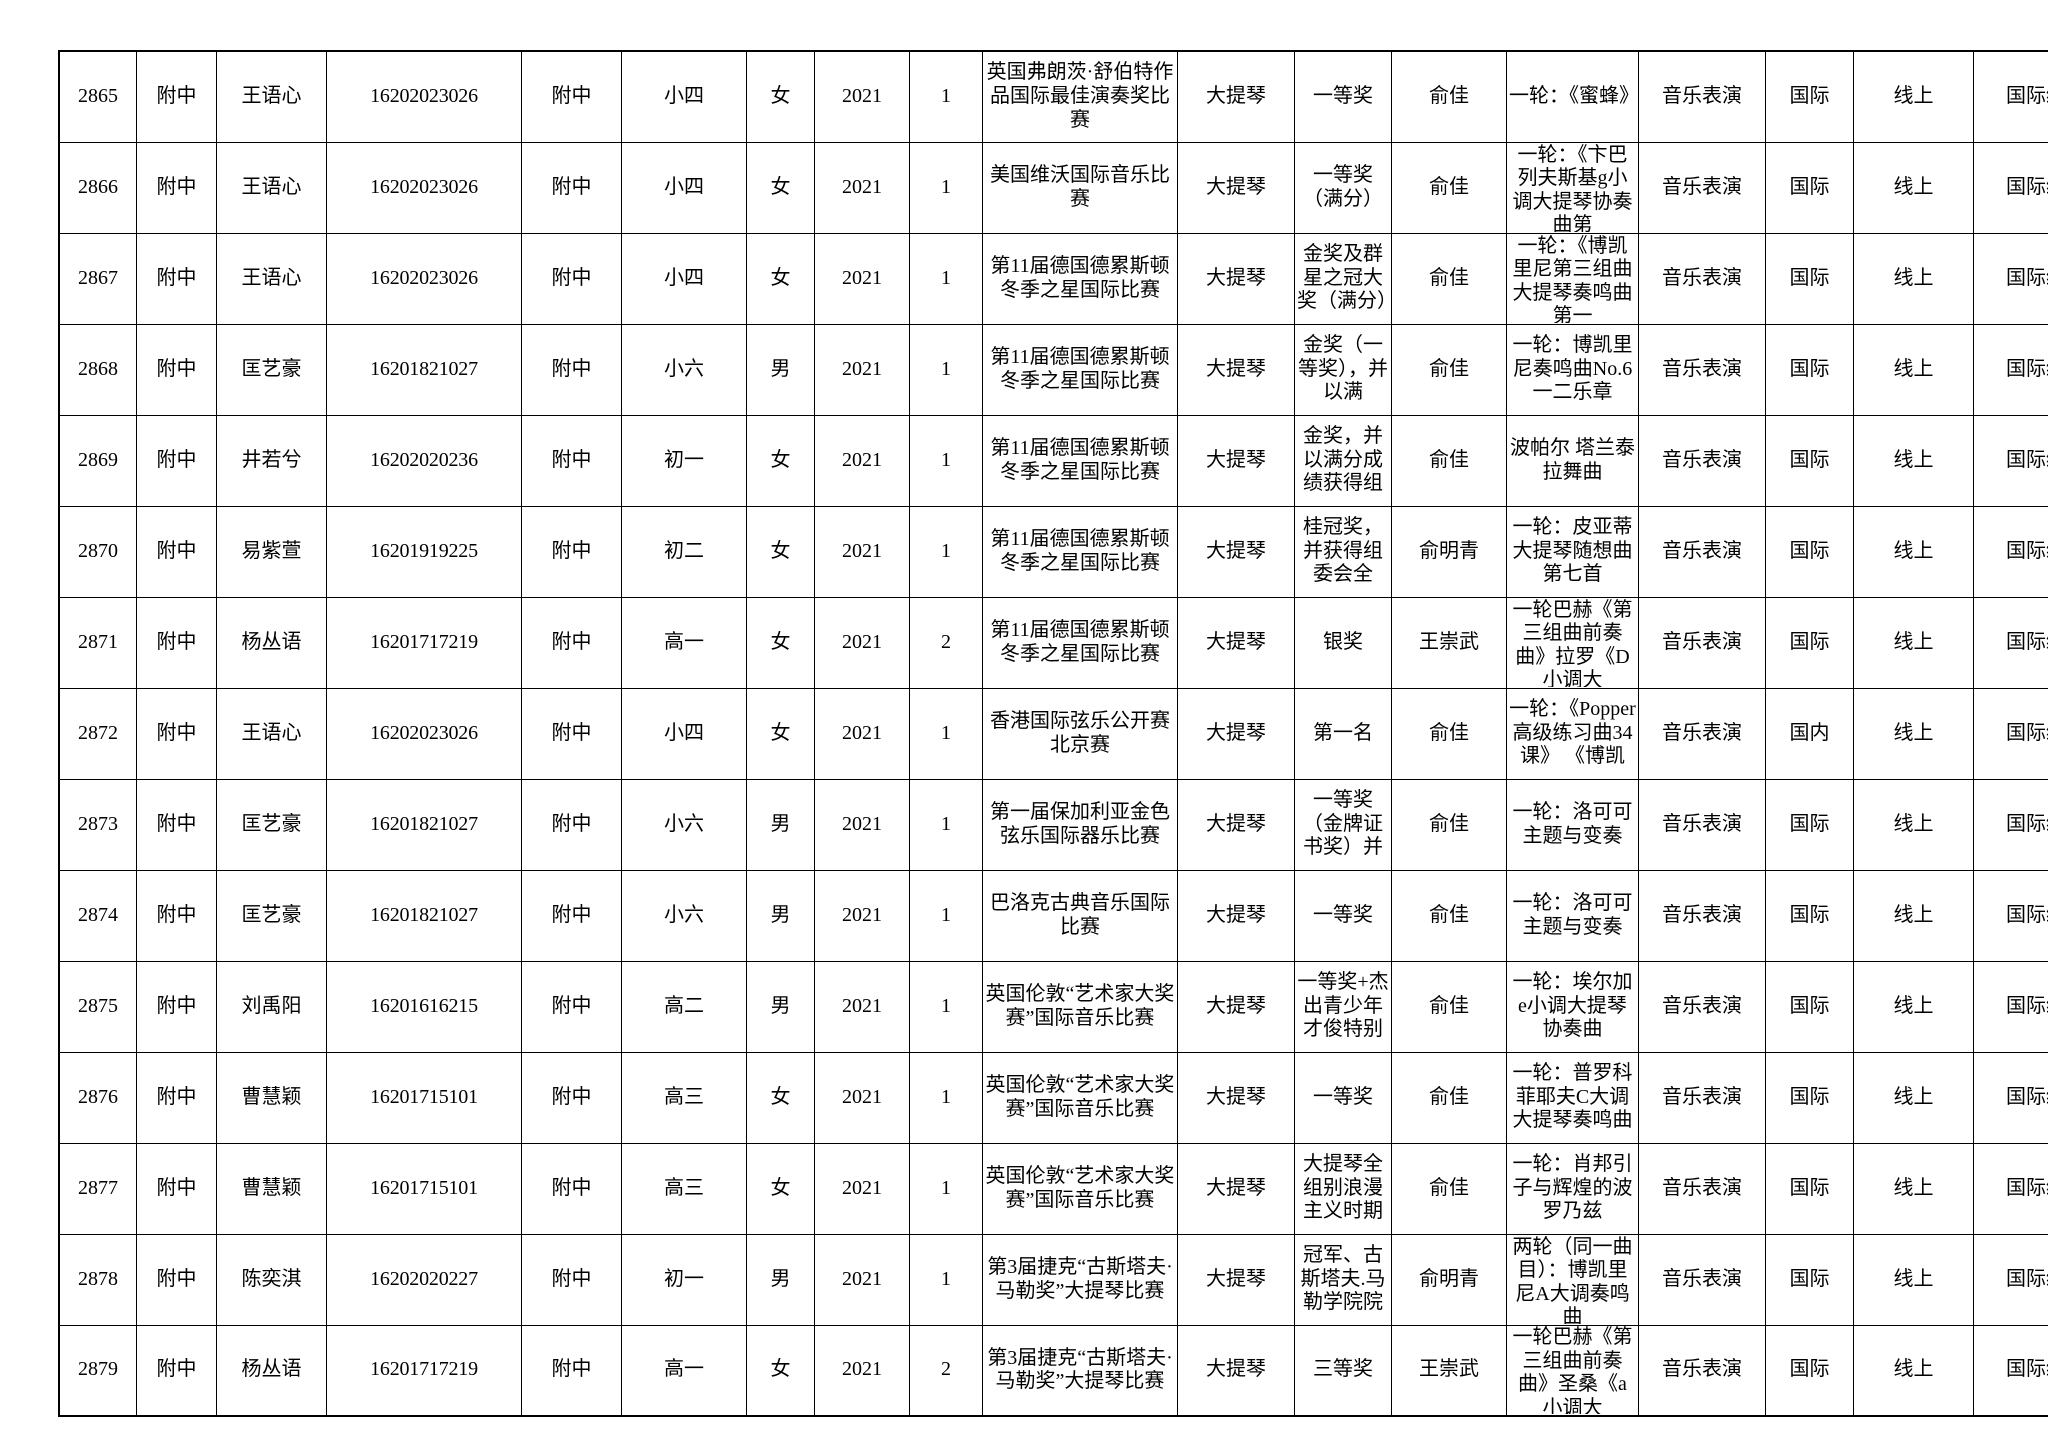 The height and width of the screenshot is (1449, 2048). What do you see at coordinates (97, 1370) in the screenshot?
I see `cell-seq: 2879` at bounding box center [97, 1370].